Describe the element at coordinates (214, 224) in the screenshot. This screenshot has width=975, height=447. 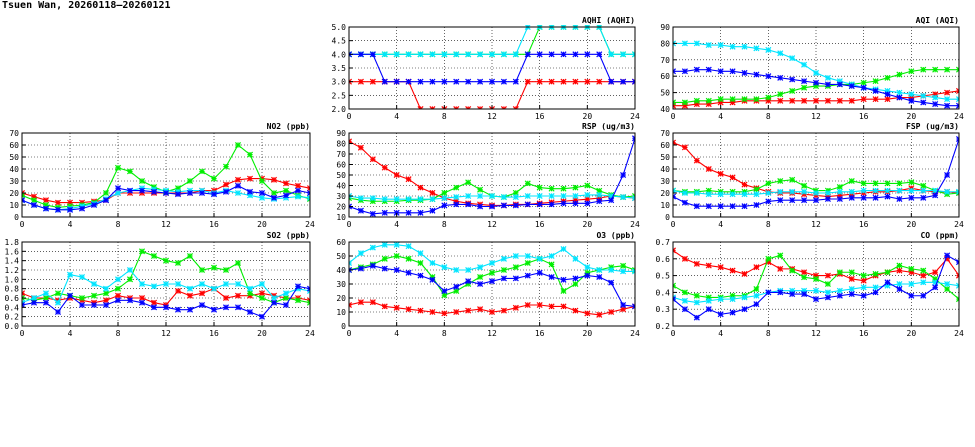
I see `x-tick-label: 16` at that location.